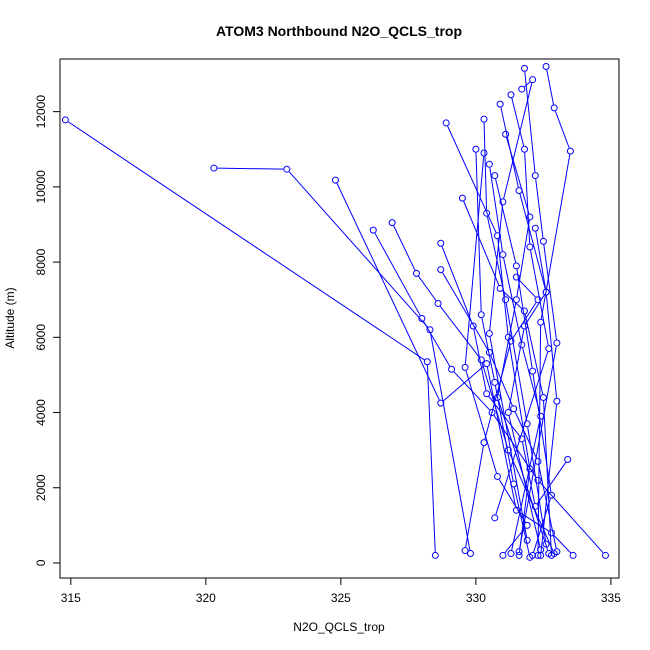 The width and height of the screenshot is (650, 650). Describe the element at coordinates (339, 31) in the screenshot. I see `chart-title: ATOM3 Northbound N2O_QCLS_trop` at that location.